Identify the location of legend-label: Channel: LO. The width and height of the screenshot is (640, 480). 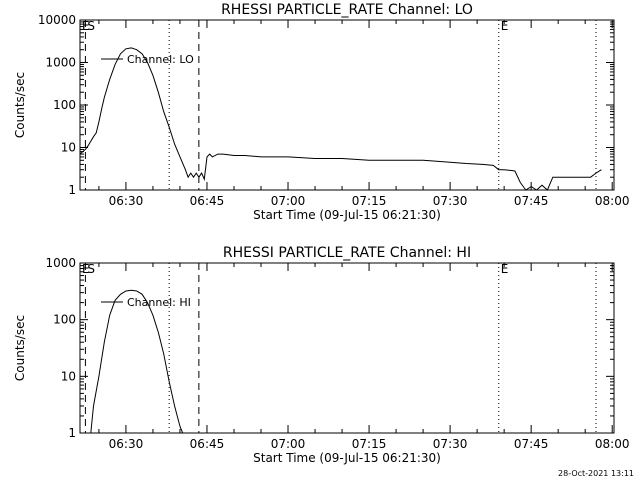
(160, 59).